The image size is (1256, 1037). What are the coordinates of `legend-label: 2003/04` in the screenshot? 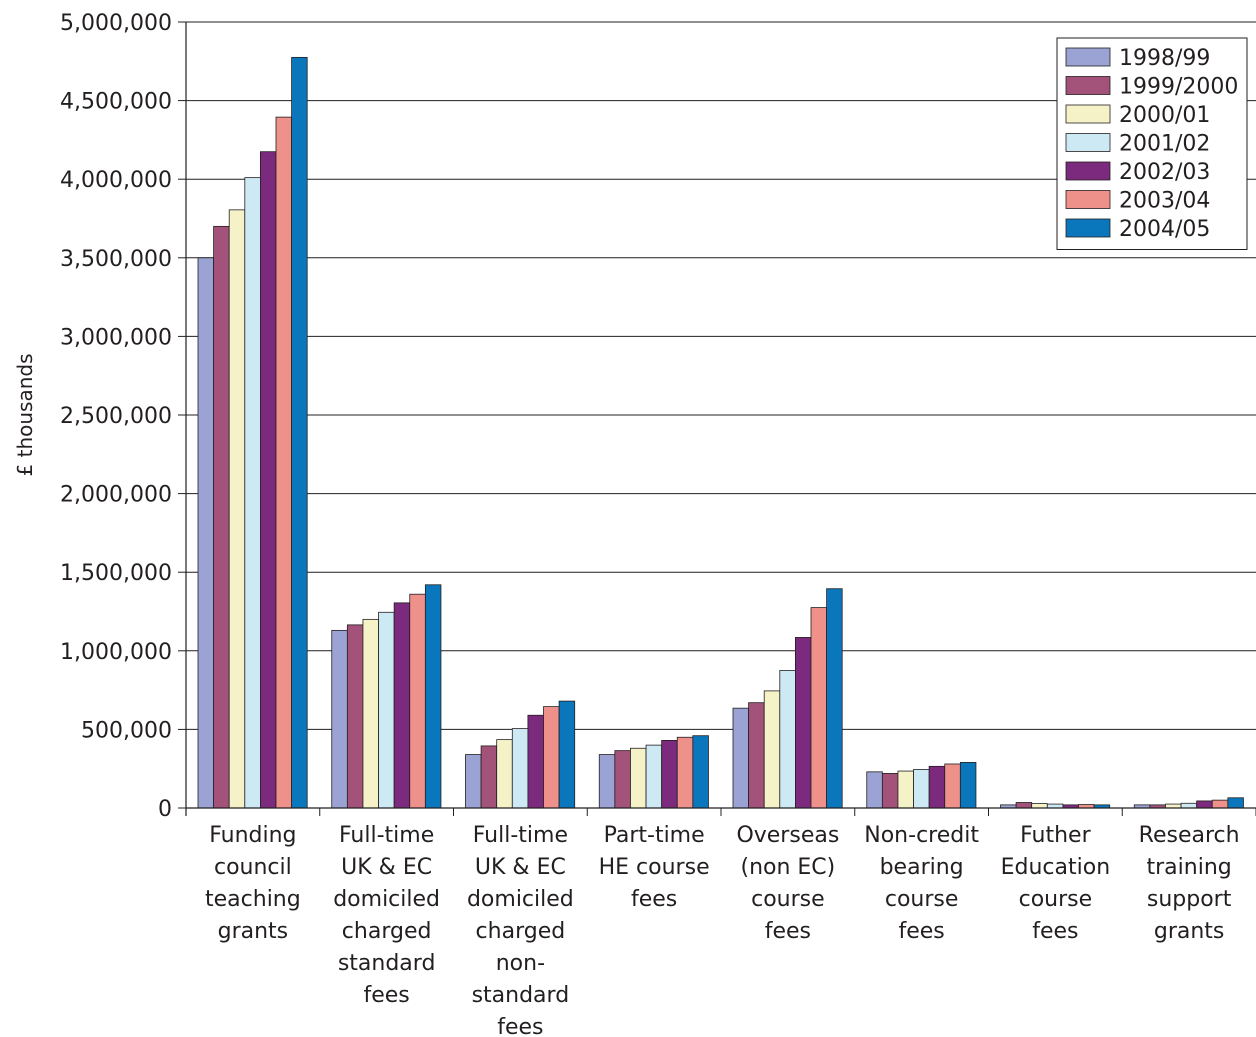 It's located at (1164, 201).